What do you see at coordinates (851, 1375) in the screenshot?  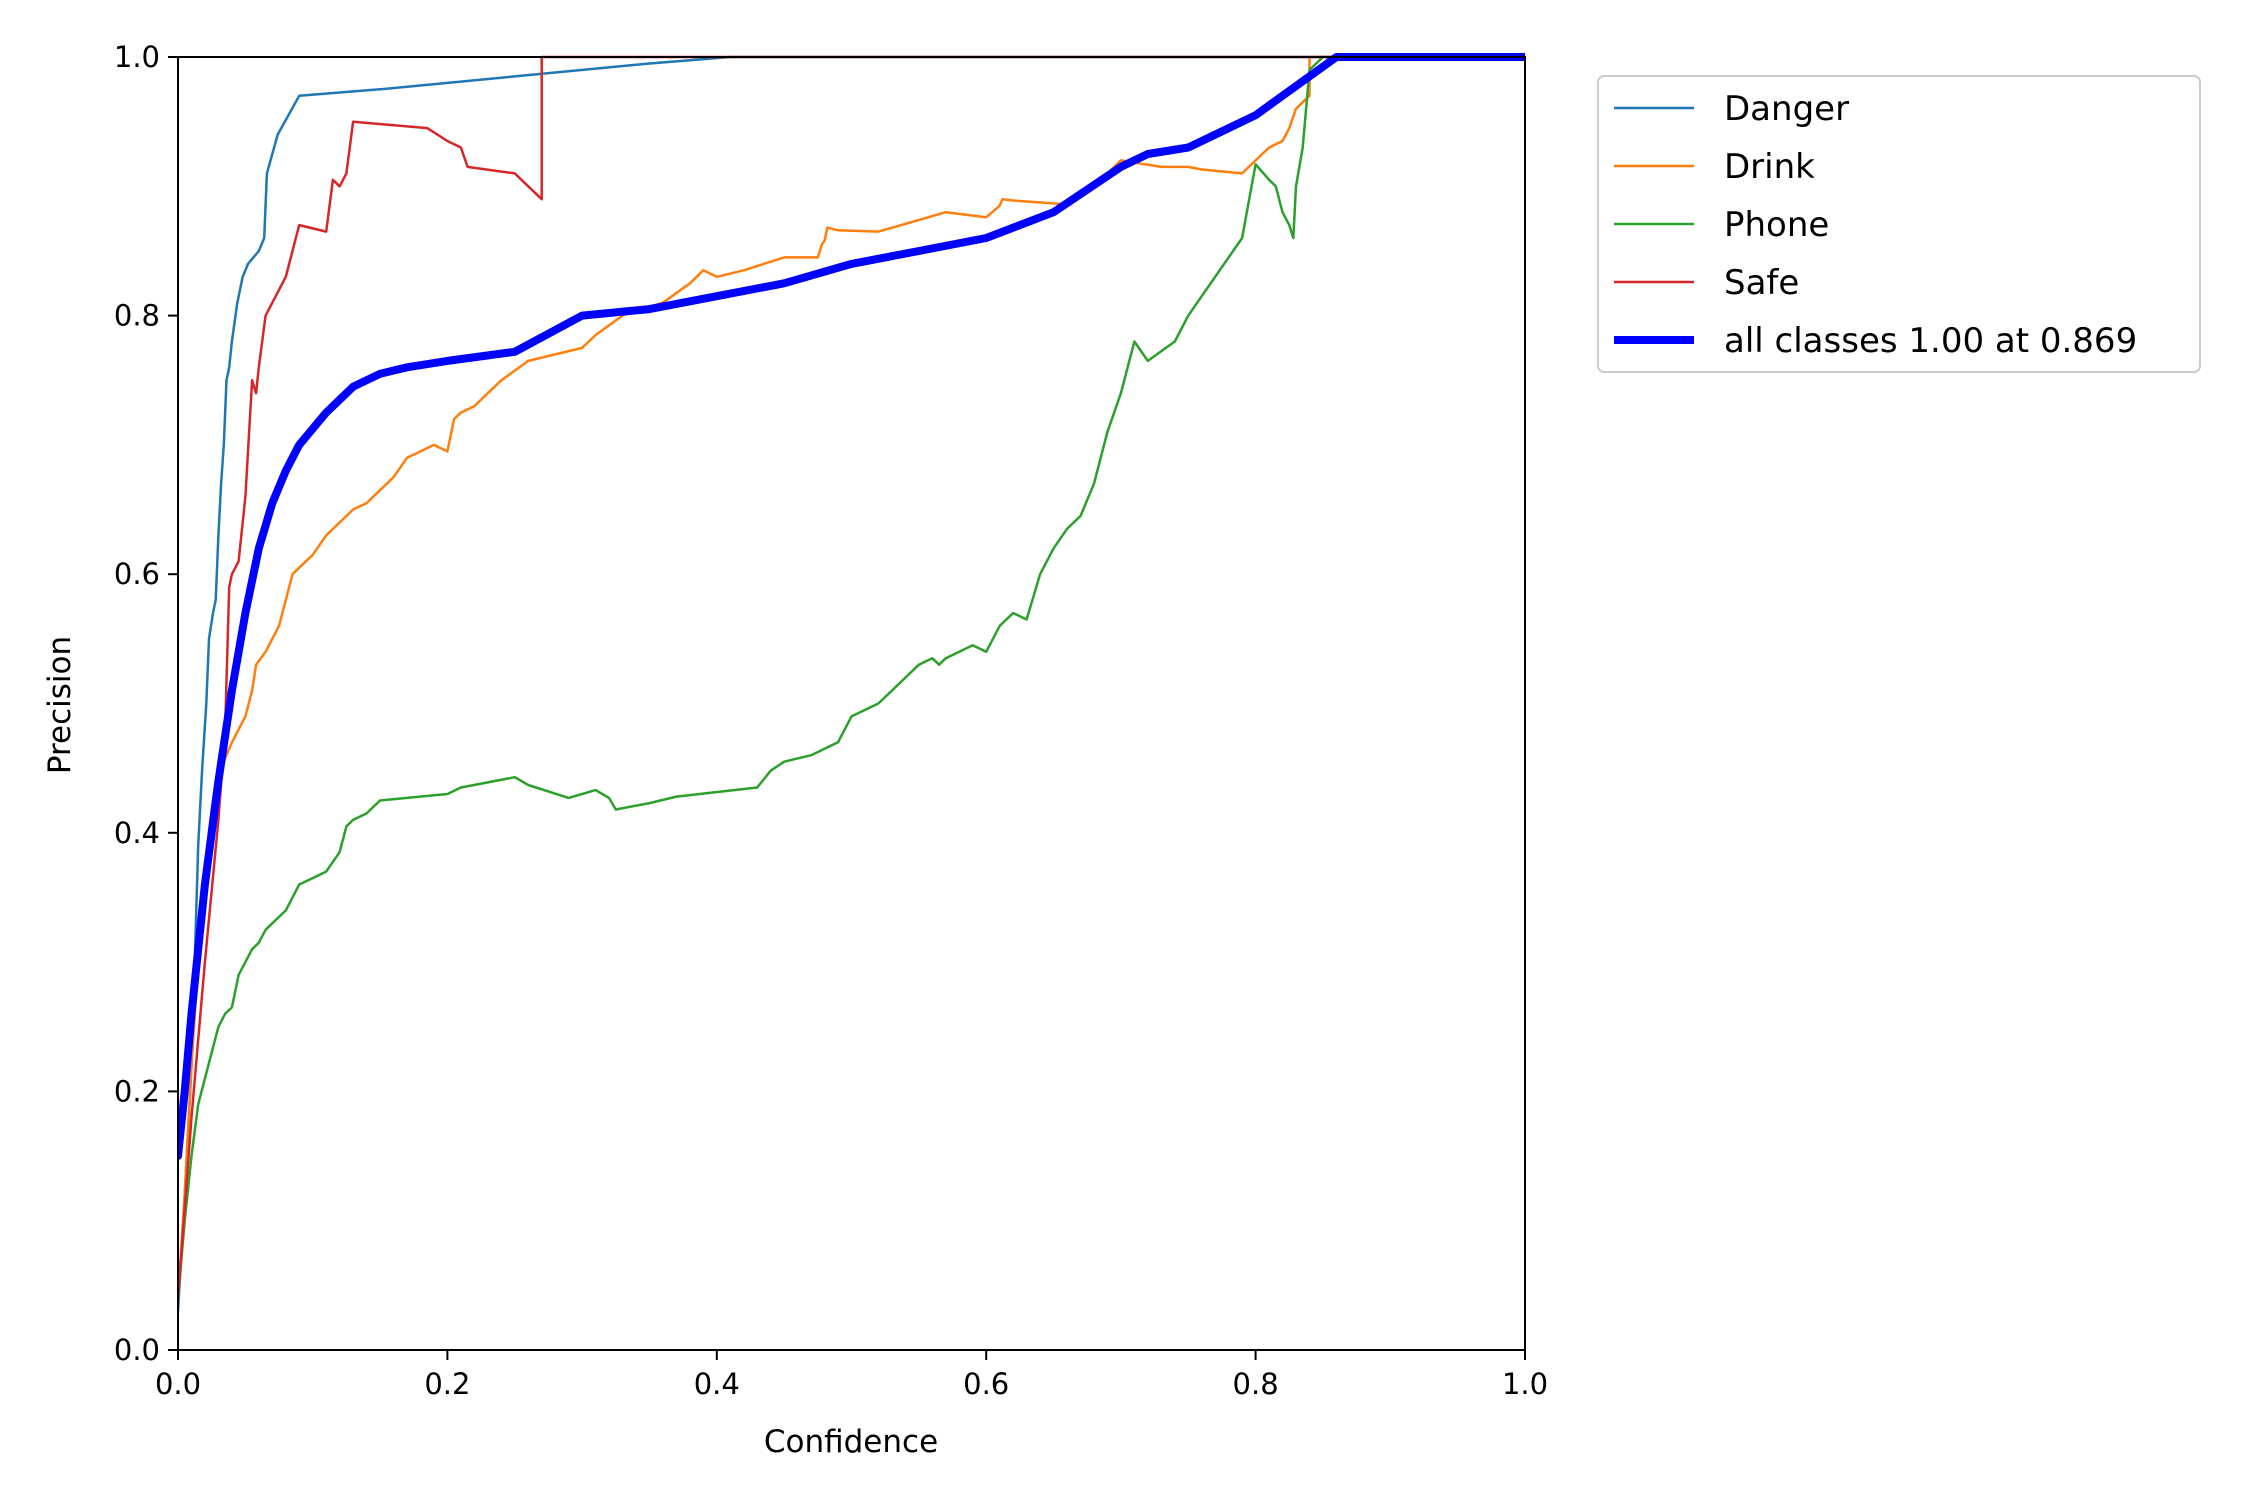 I see `x-axis: 0.0 0.2 0.4 0.6 0.8 1.0` at bounding box center [851, 1375].